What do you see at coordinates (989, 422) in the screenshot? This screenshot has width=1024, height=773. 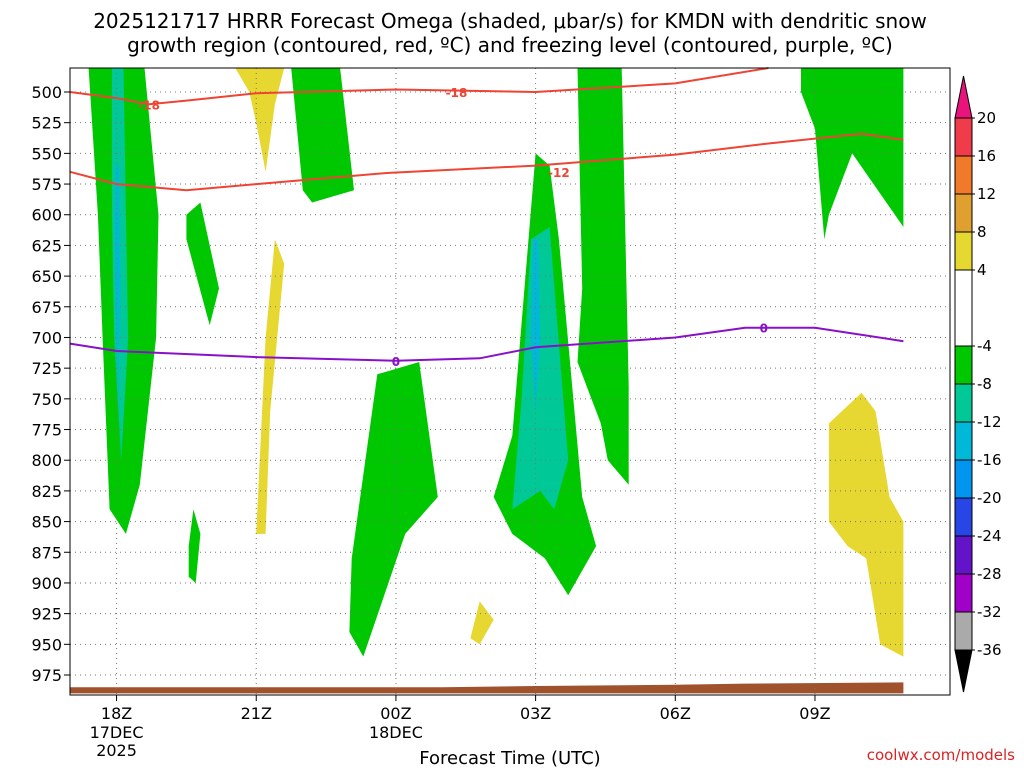 I see `colorbar-tick-label: -12` at bounding box center [989, 422].